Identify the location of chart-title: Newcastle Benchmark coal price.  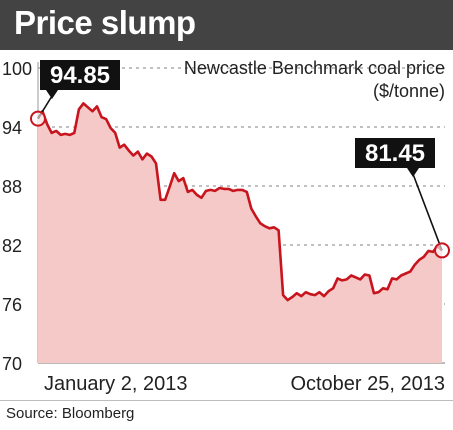
(314, 68).